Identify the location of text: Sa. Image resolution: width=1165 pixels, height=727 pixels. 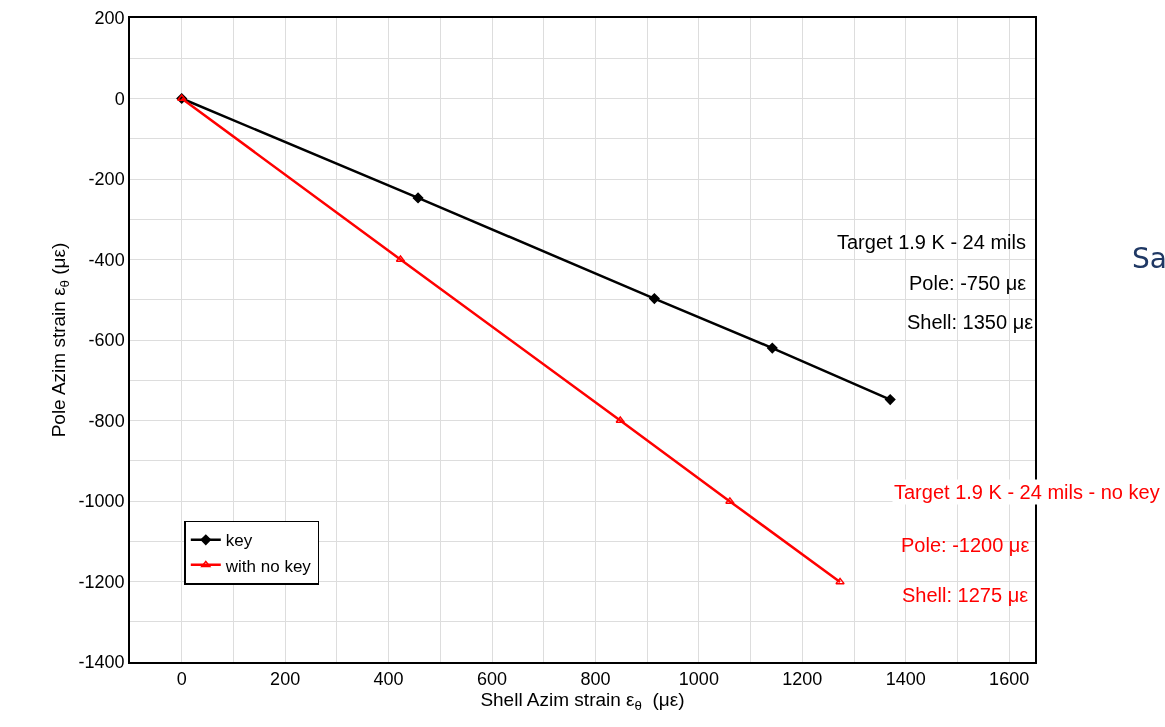
(1148, 258).